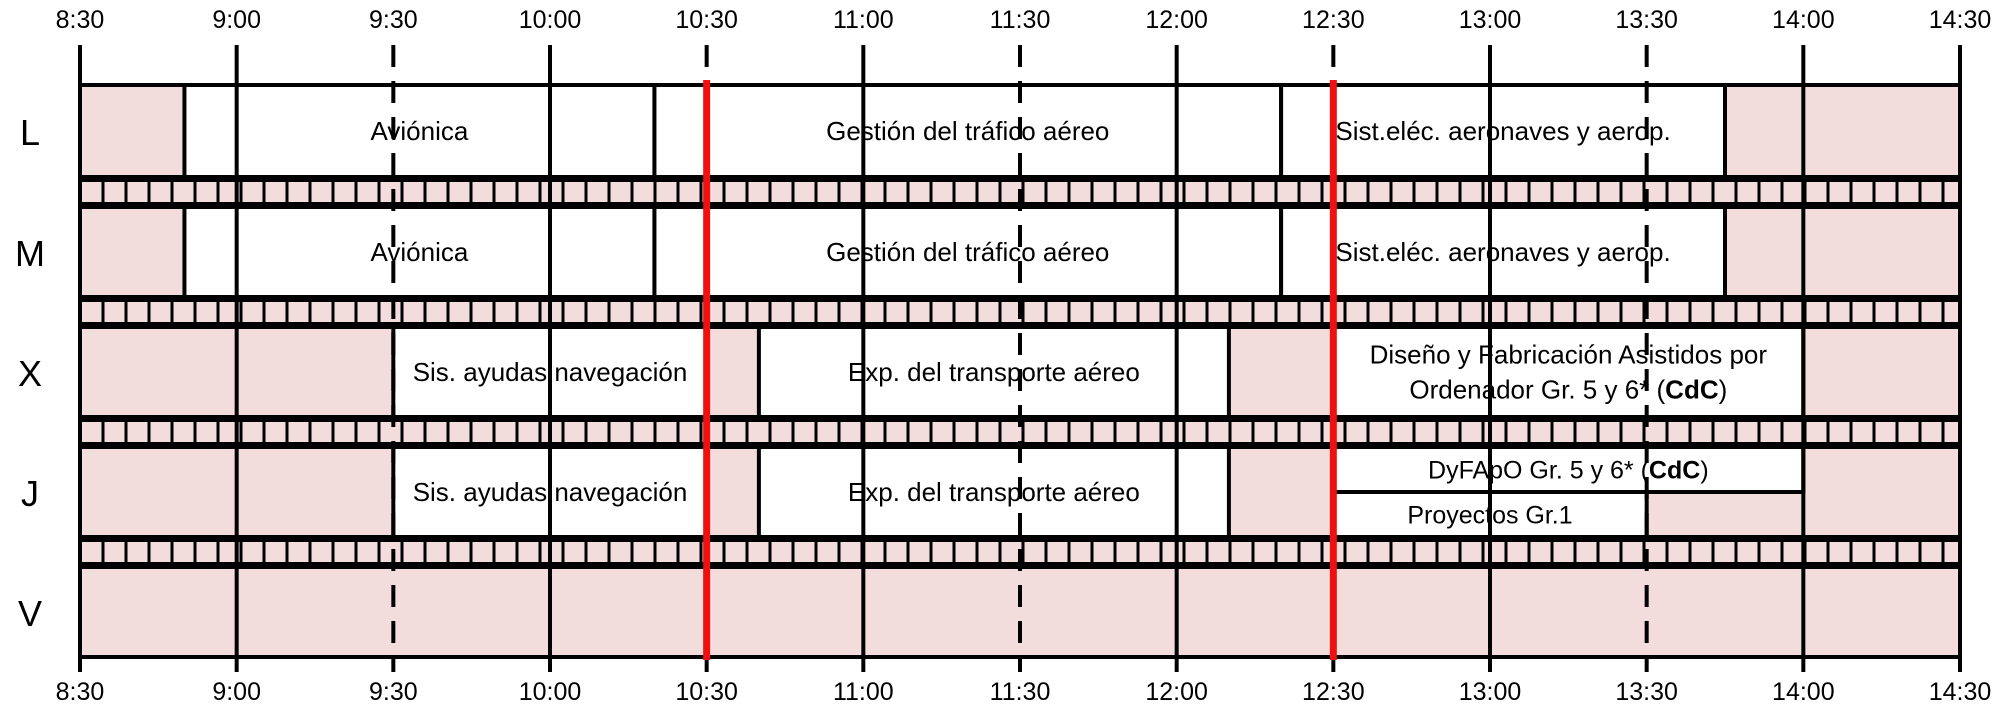 Image resolution: width=2003 pixels, height=707 pixels. I want to click on time-label-top: 10:00, so click(550, 20).